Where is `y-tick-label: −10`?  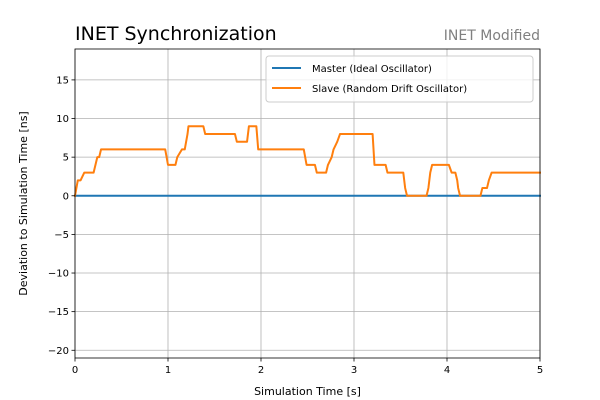 y-tick-label: −10 is located at coordinates (58, 274).